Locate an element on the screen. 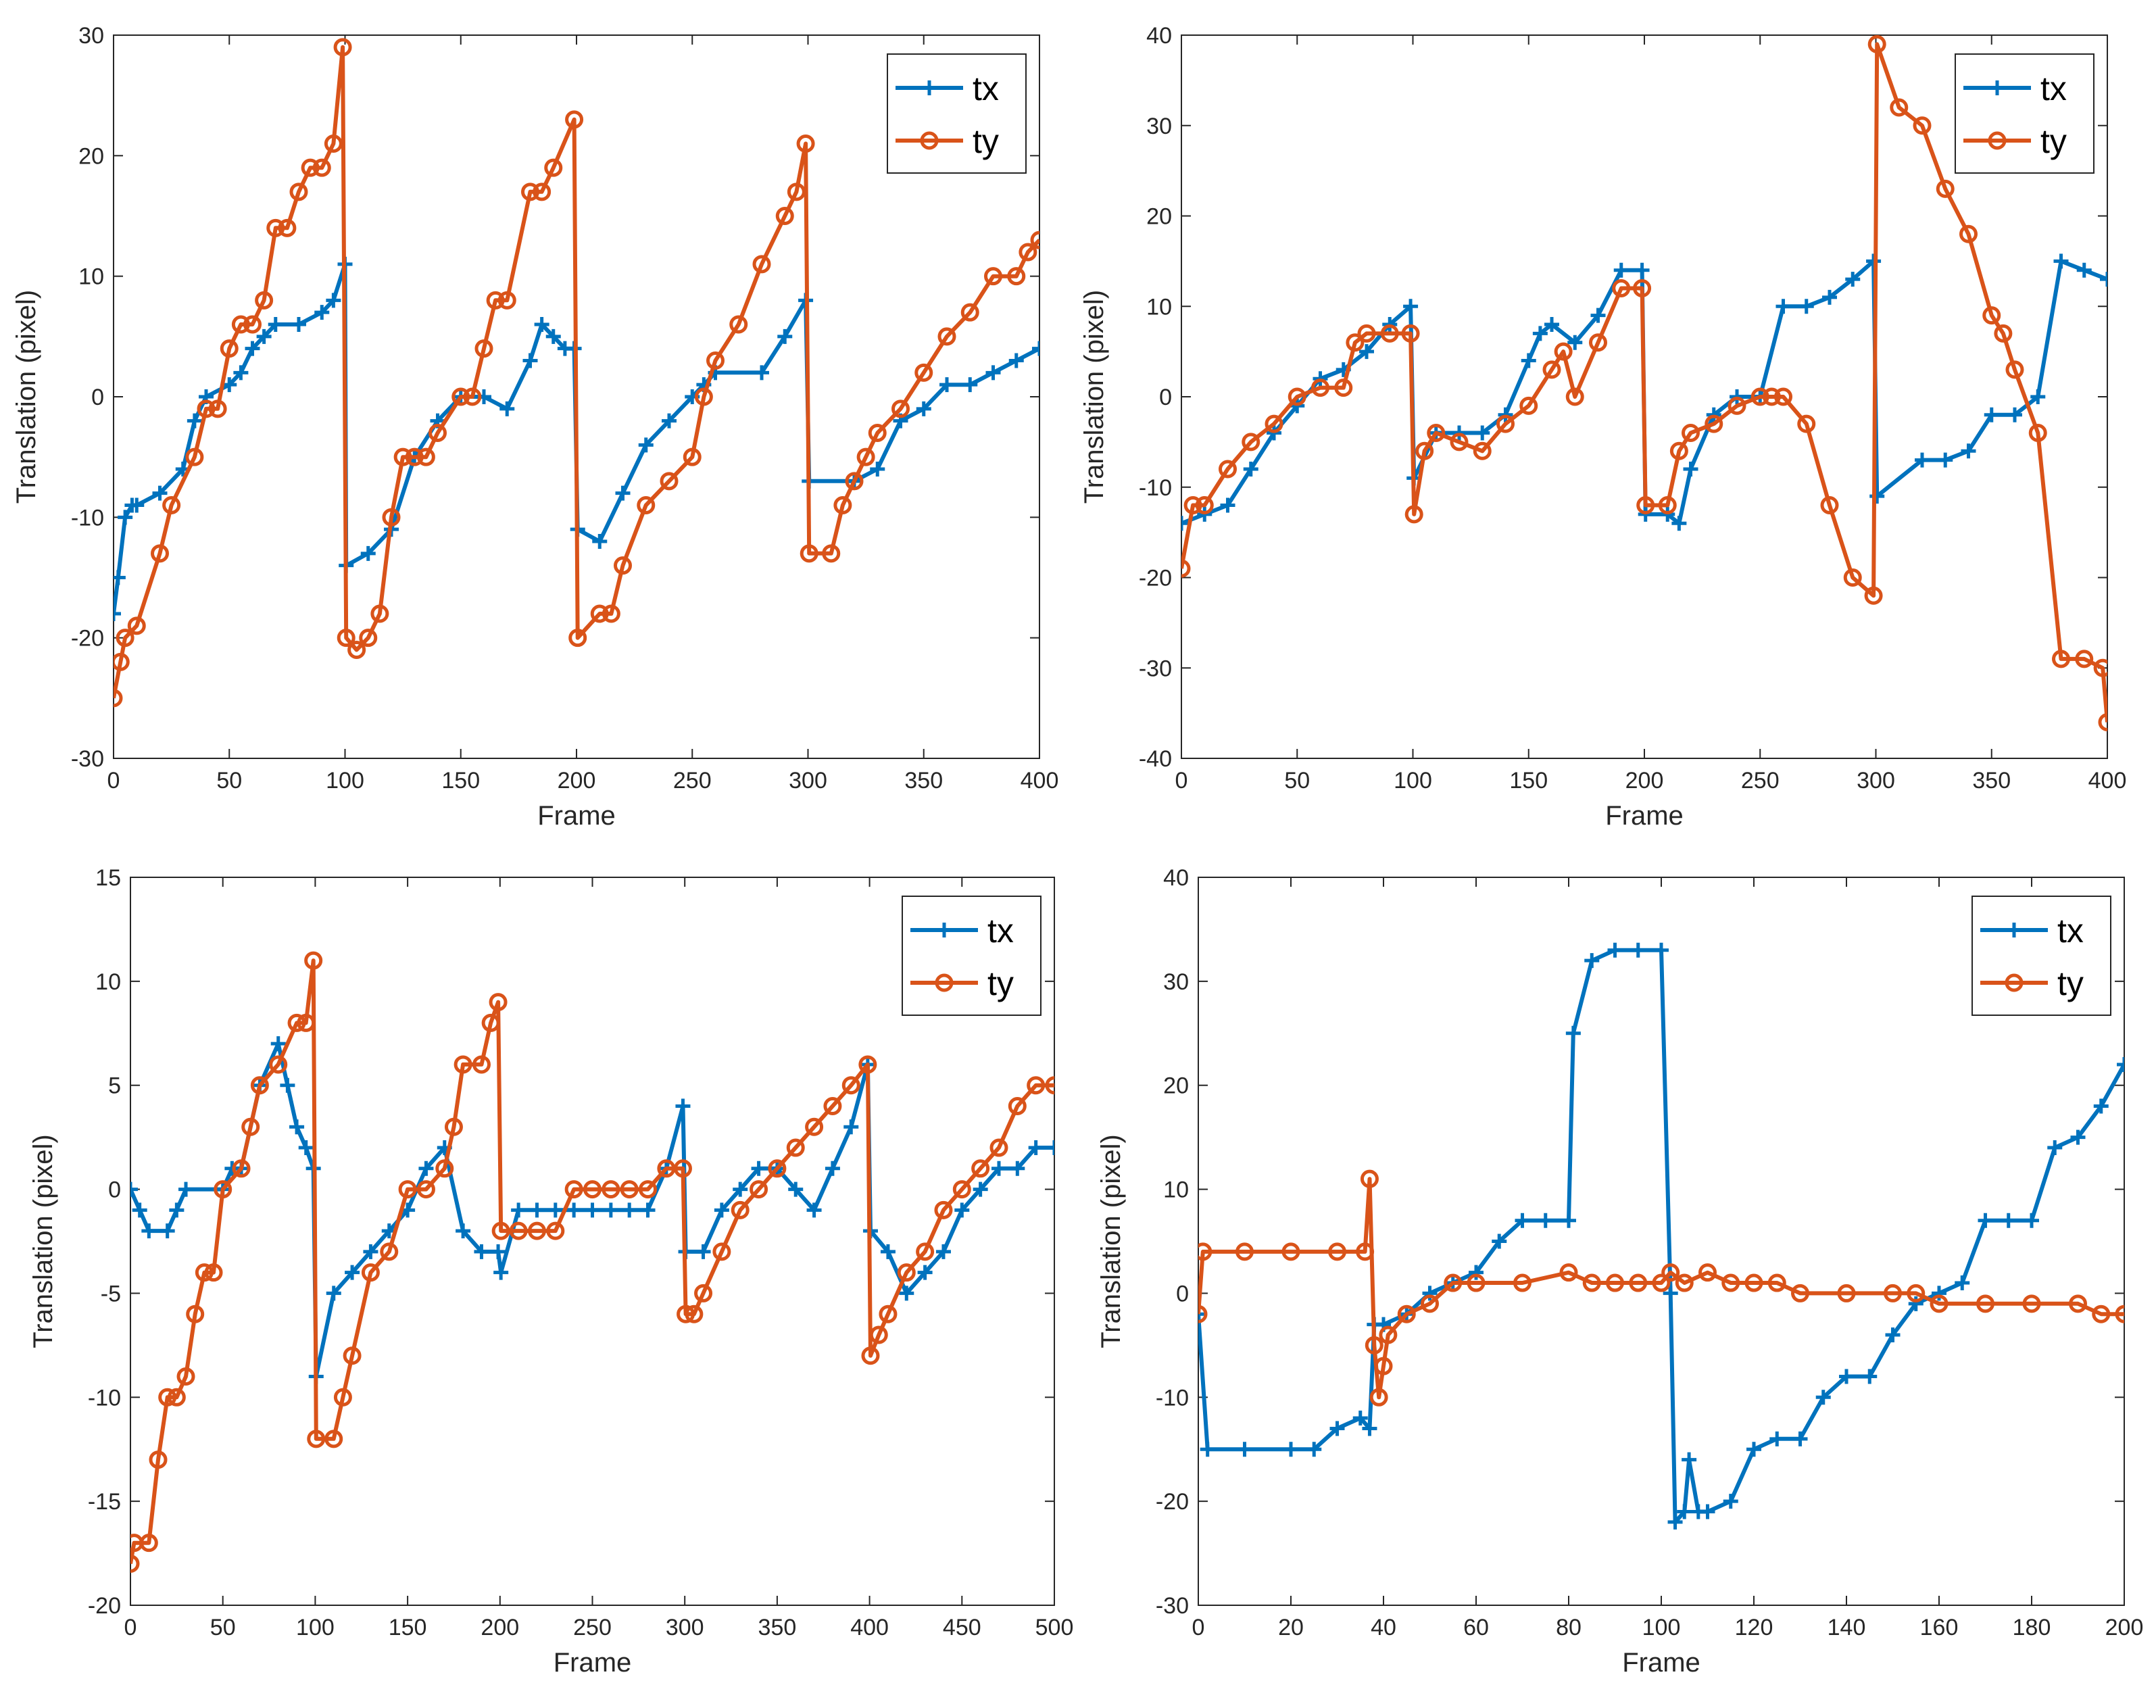 This screenshot has height=1708, width=2156. x-axis-label: Frame is located at coordinates (576, 816).